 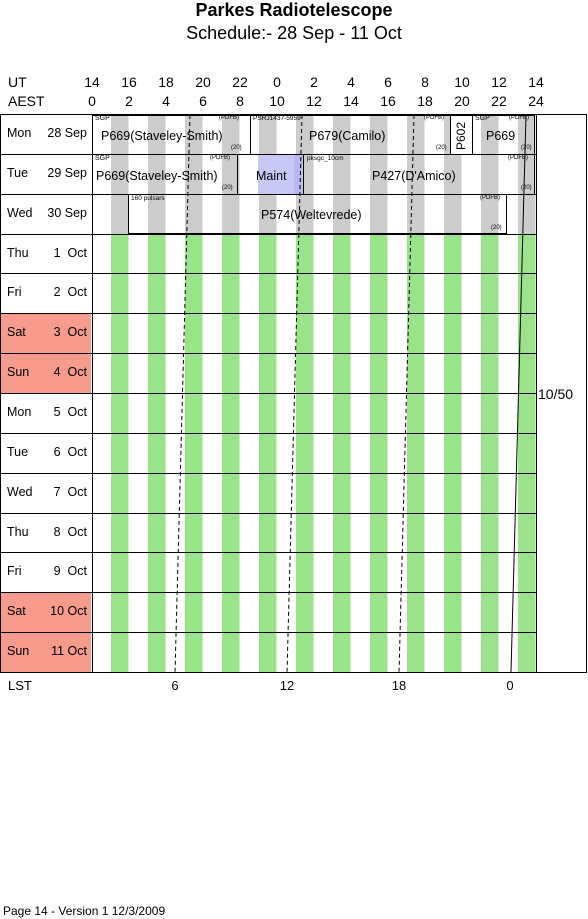 I want to click on day-date: 30 Sep, so click(x=67, y=212).